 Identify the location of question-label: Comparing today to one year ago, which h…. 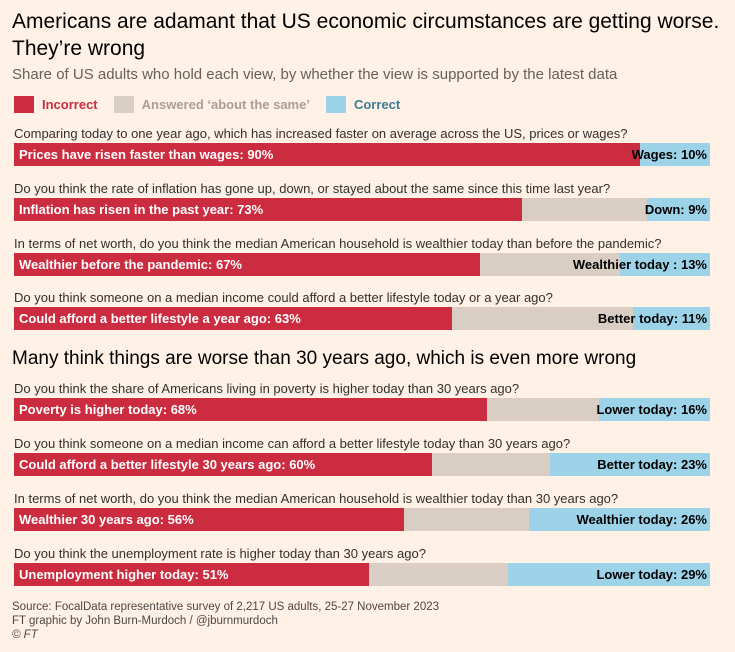
(321, 133).